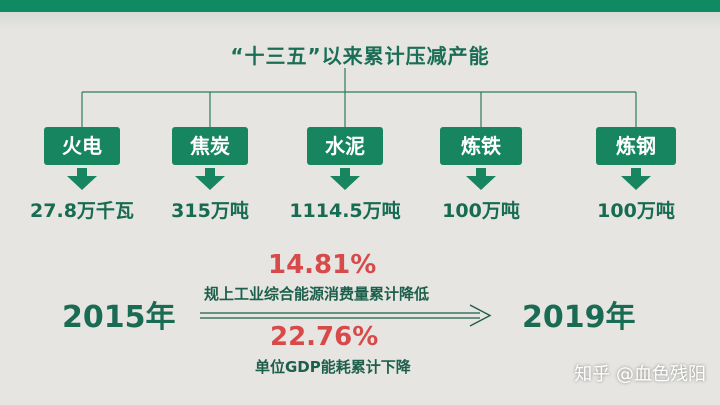  Describe the element at coordinates (210, 211) in the screenshot. I see `value-coke: 315万吨` at that location.